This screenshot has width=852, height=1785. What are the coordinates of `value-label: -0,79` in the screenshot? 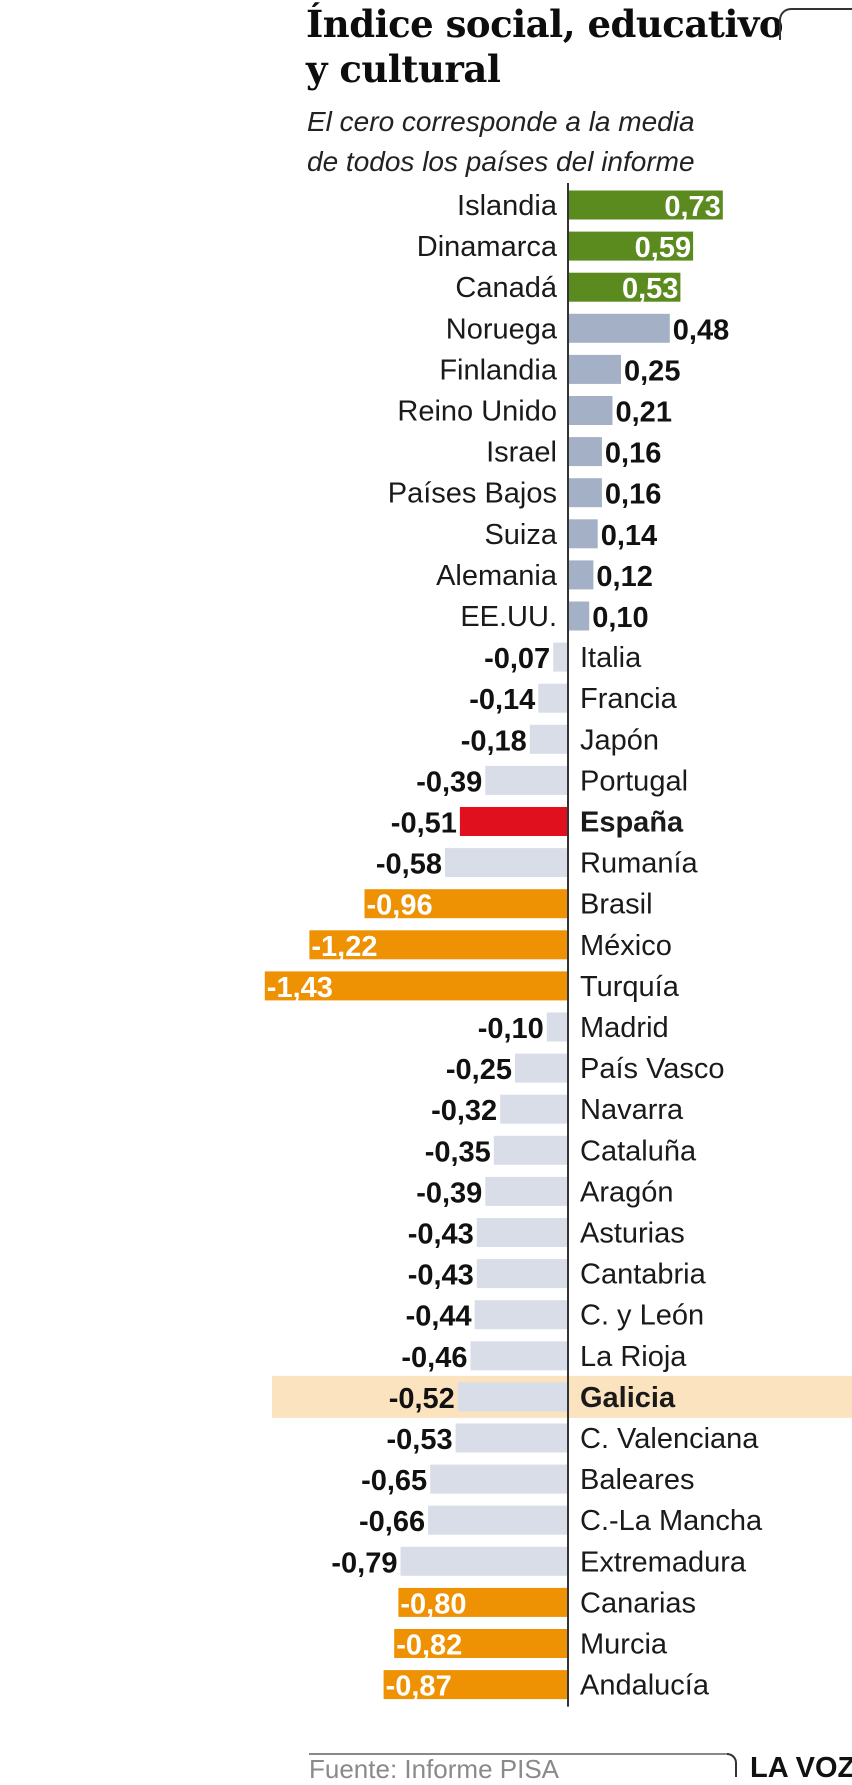 It's located at (364, 1563).